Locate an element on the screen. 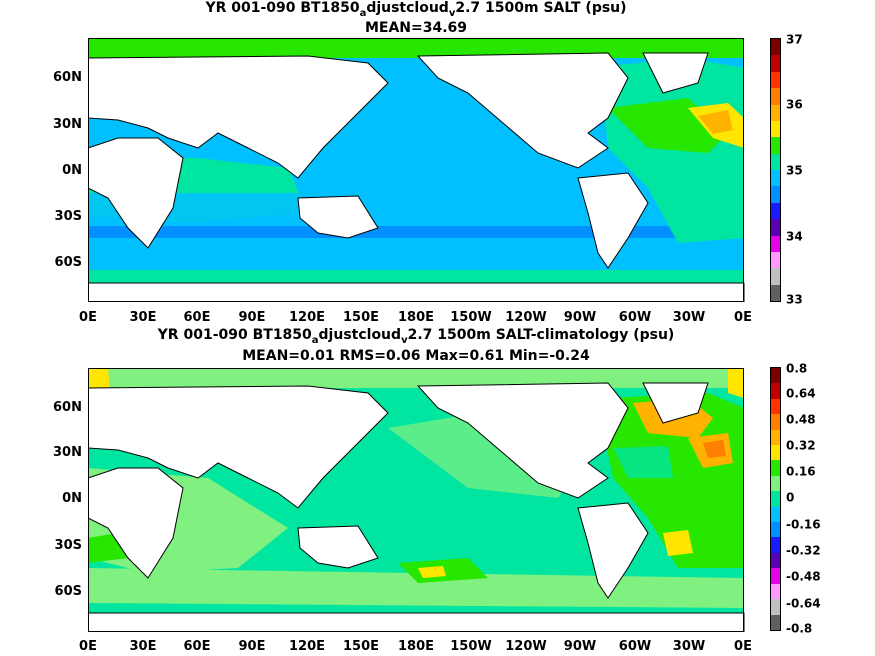 The image size is (875, 656). panel2-cbar-tick: -0.64 is located at coordinates (803, 603).